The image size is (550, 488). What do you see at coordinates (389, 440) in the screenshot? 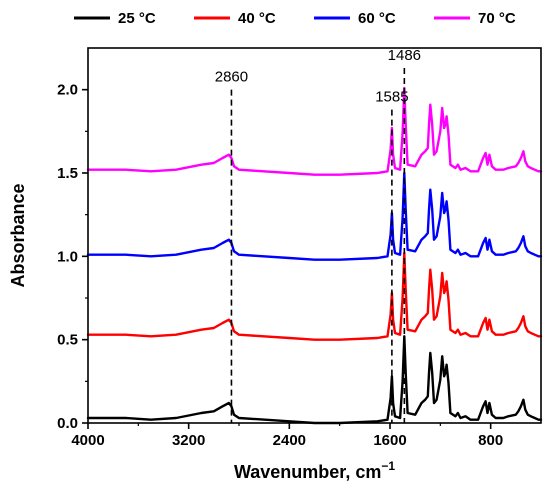
I see `x-tick-label: 1600` at bounding box center [389, 440].